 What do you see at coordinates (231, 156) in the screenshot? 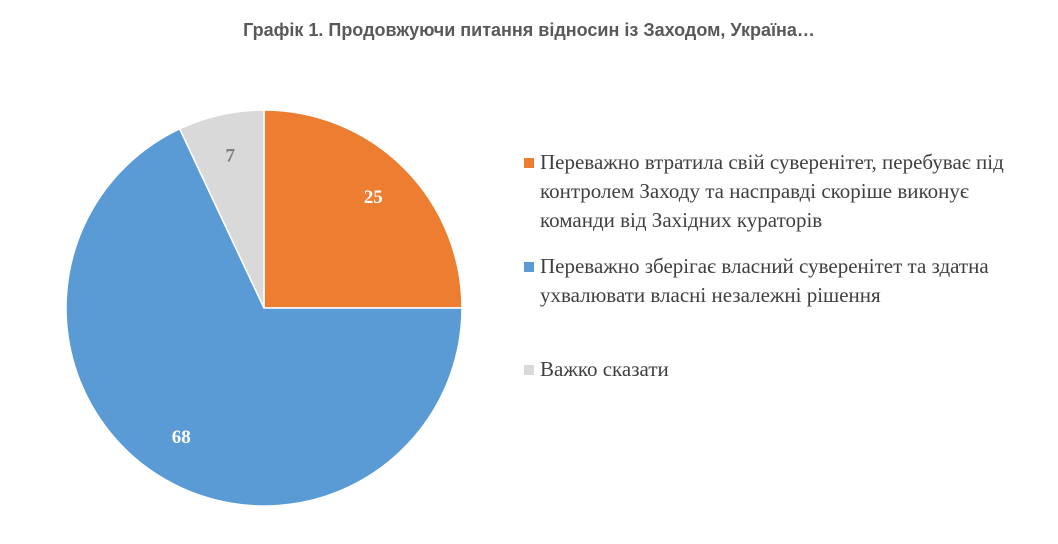
I see `data-label-2: 7` at bounding box center [231, 156].